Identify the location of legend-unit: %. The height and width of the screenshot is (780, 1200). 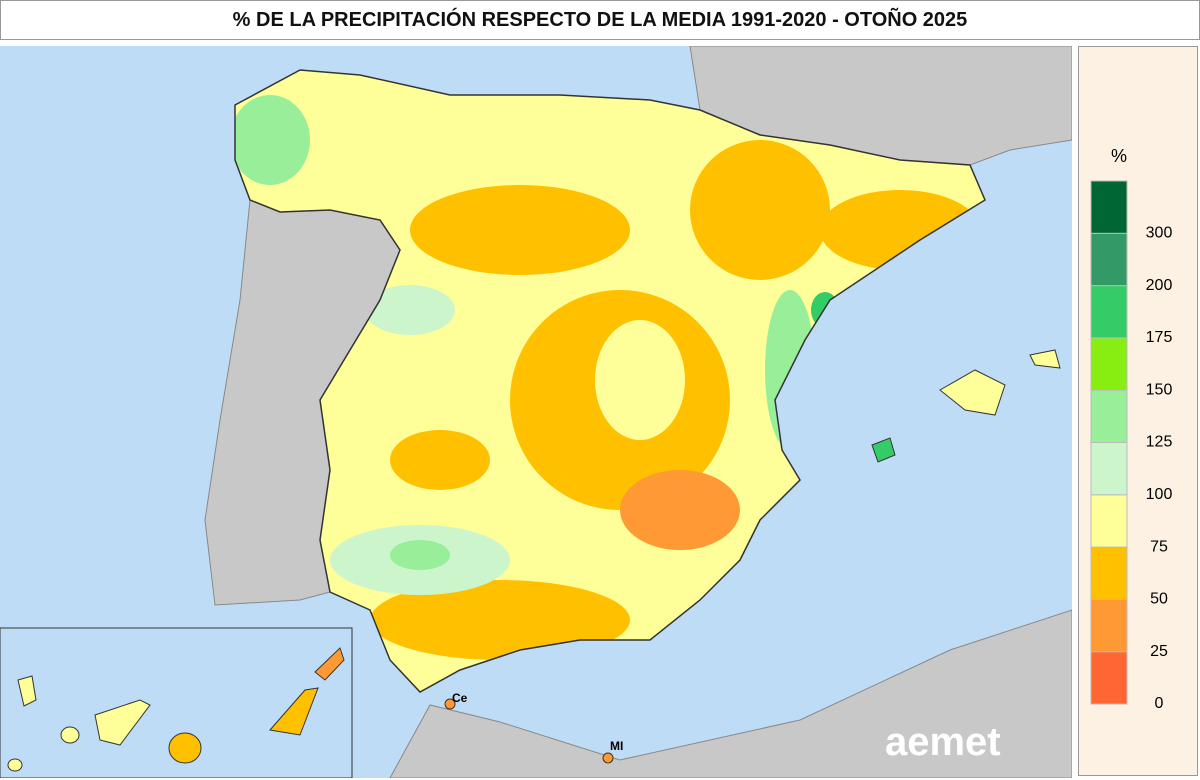
(1119, 156).